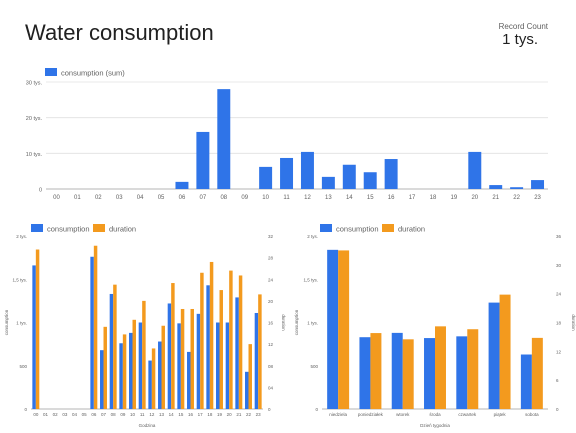 This screenshot has width=576, height=433. What do you see at coordinates (494, 355) in the screenshot?
I see `right-bar-consumption-piątek` at bounding box center [494, 355].